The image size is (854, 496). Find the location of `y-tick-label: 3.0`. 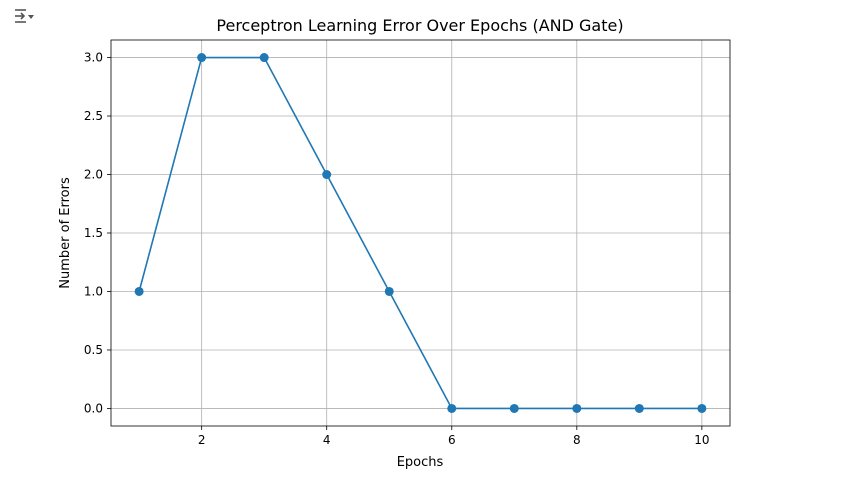

y-tick-label: 3.0 is located at coordinates (93, 58).